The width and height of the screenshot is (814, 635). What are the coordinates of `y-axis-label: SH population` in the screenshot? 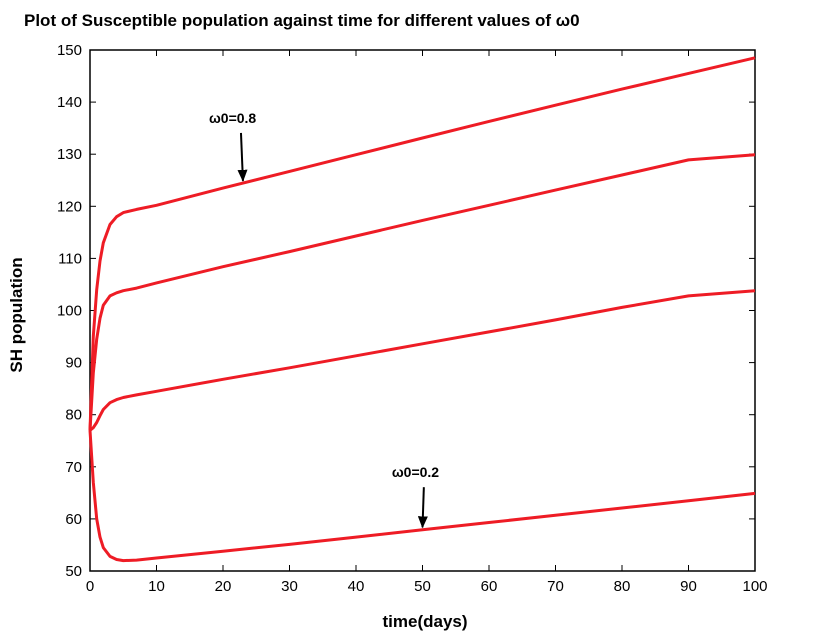 It's located at (16, 314).